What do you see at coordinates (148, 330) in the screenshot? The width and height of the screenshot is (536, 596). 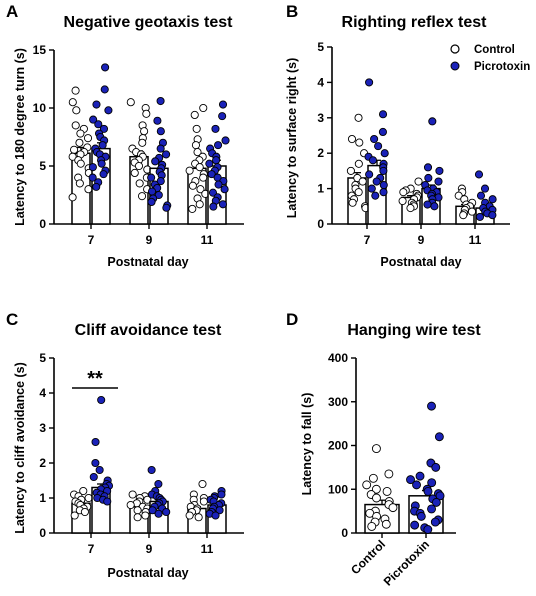 I see `panel-c-title: Cliff avoidance test` at bounding box center [148, 330].